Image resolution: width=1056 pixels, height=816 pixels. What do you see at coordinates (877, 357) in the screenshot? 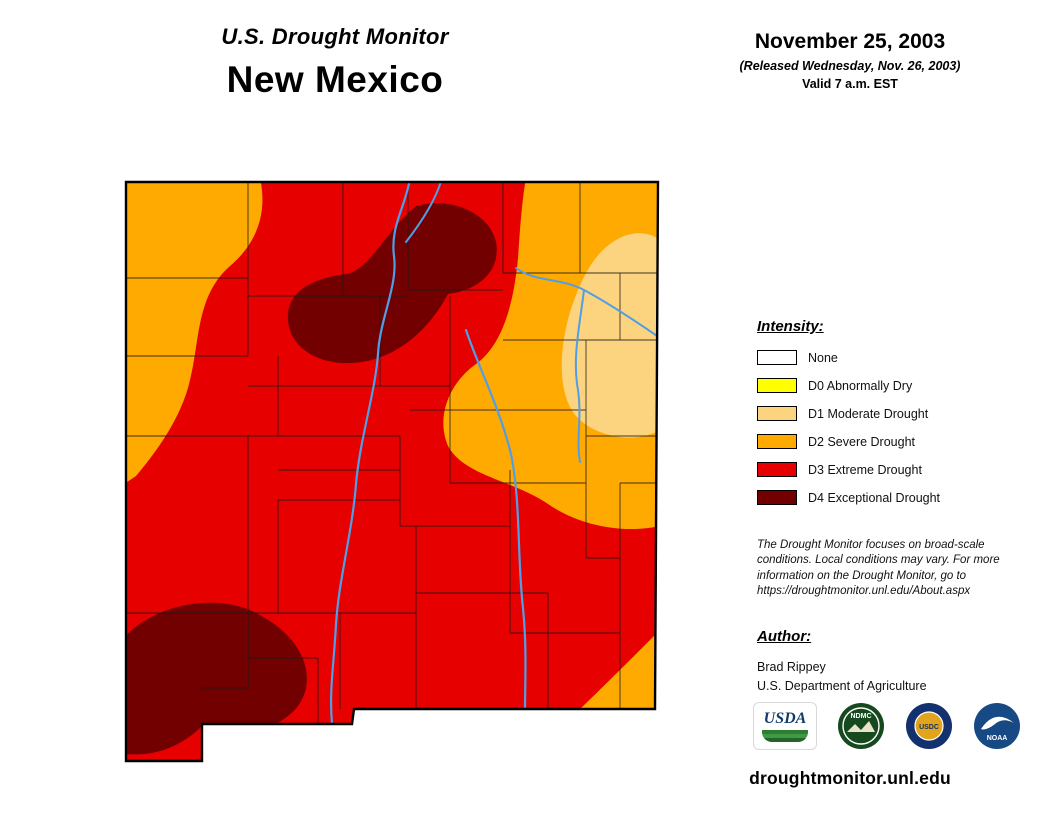
I see `legend-item-none: None` at bounding box center [877, 357].